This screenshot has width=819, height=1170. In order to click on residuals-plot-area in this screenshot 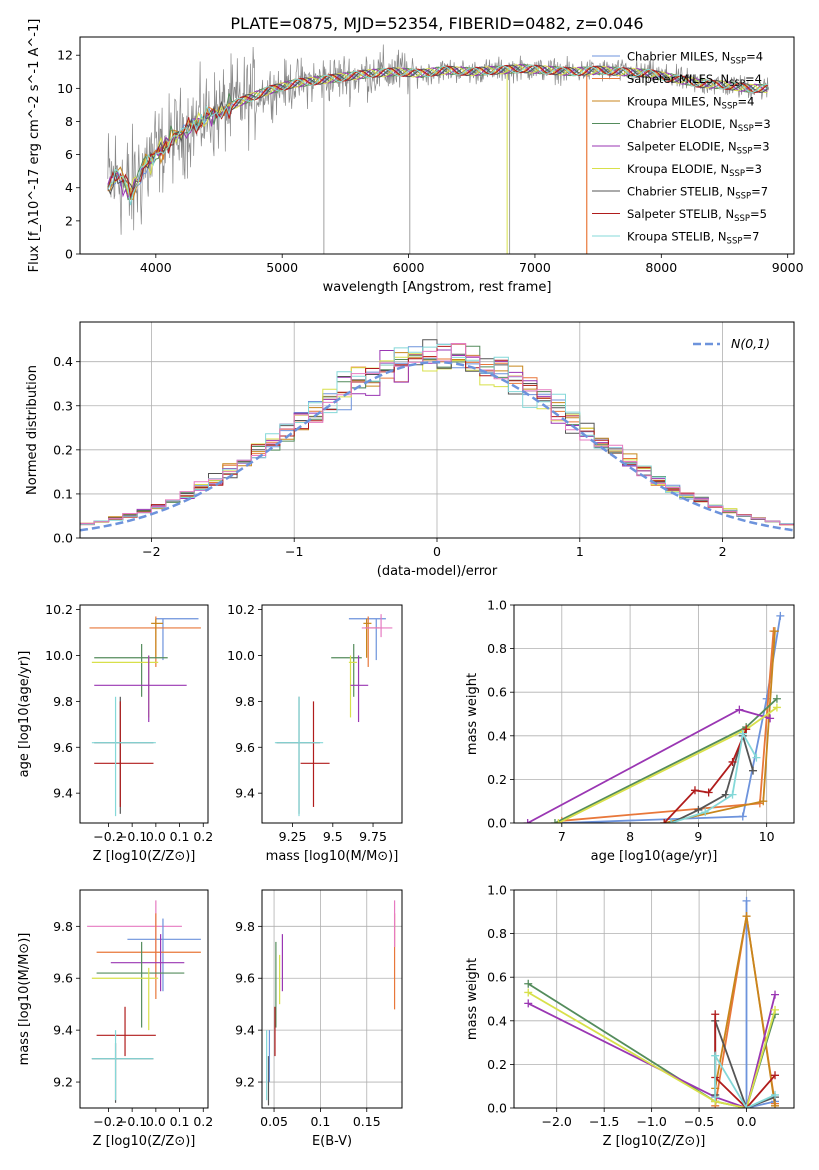, I will do `click(437, 435)`.